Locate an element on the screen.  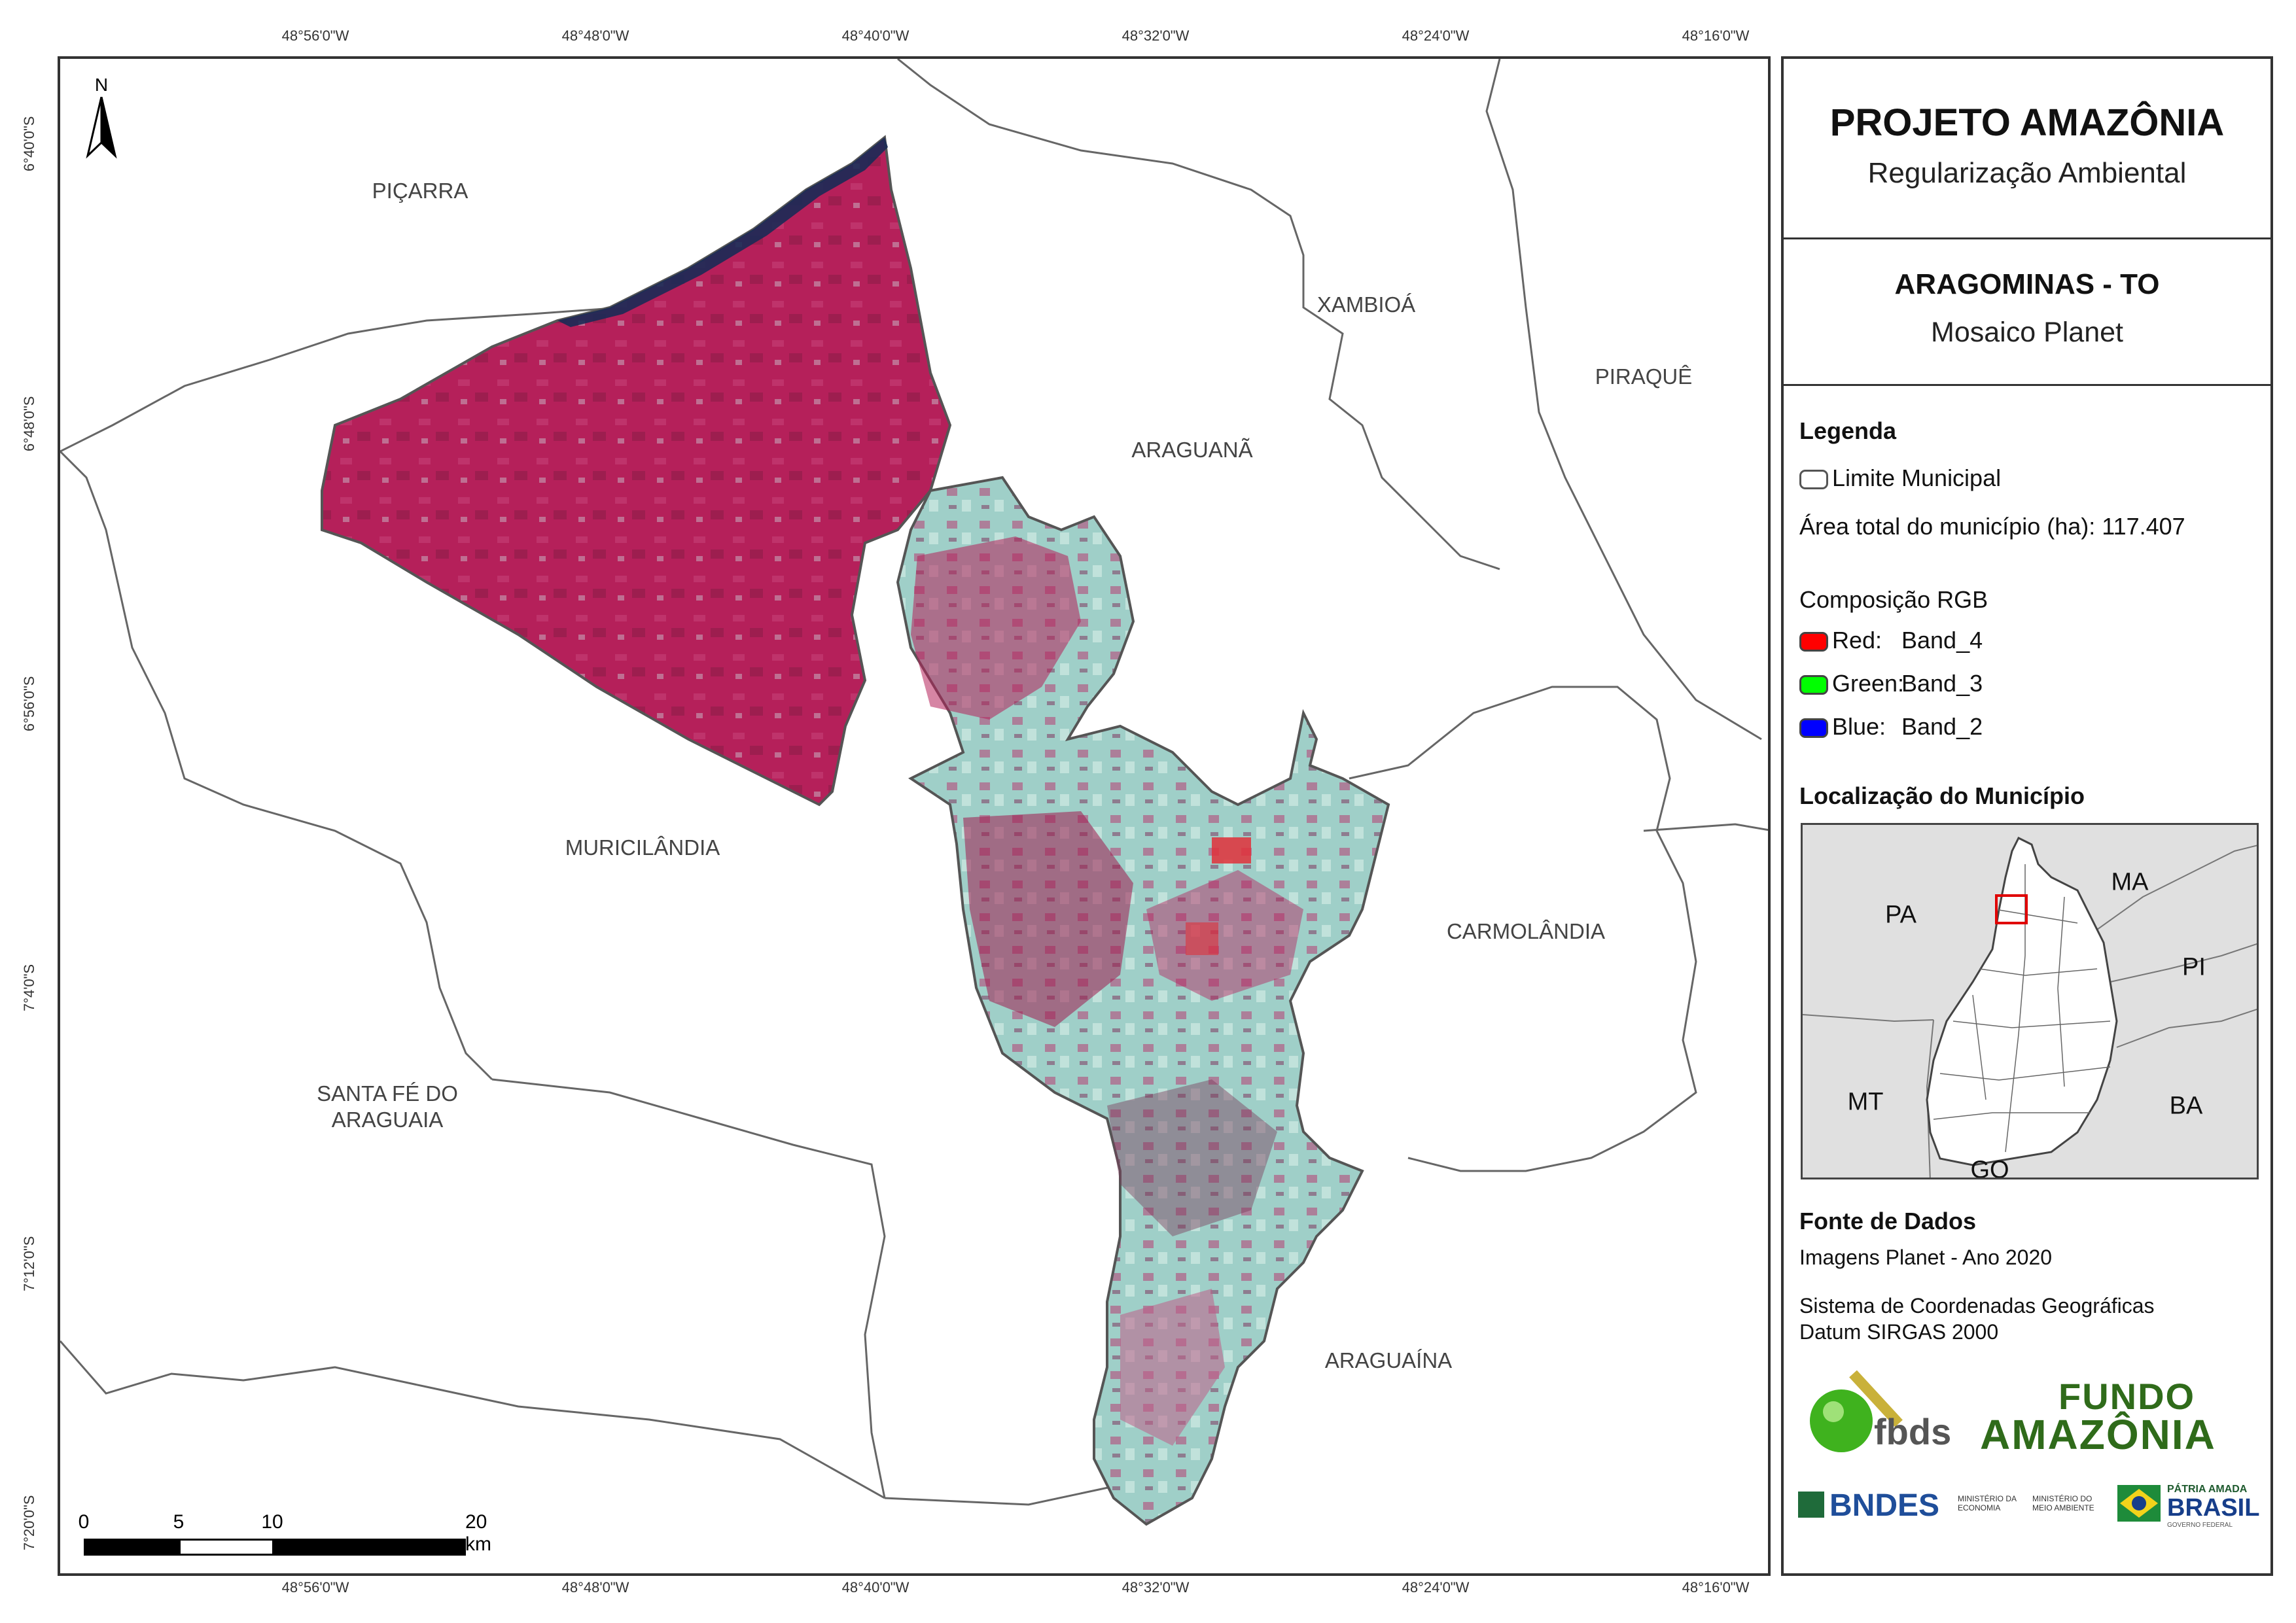
source-crs: Sistema de Coordenadas Geográficas is located at coordinates (1977, 1306).